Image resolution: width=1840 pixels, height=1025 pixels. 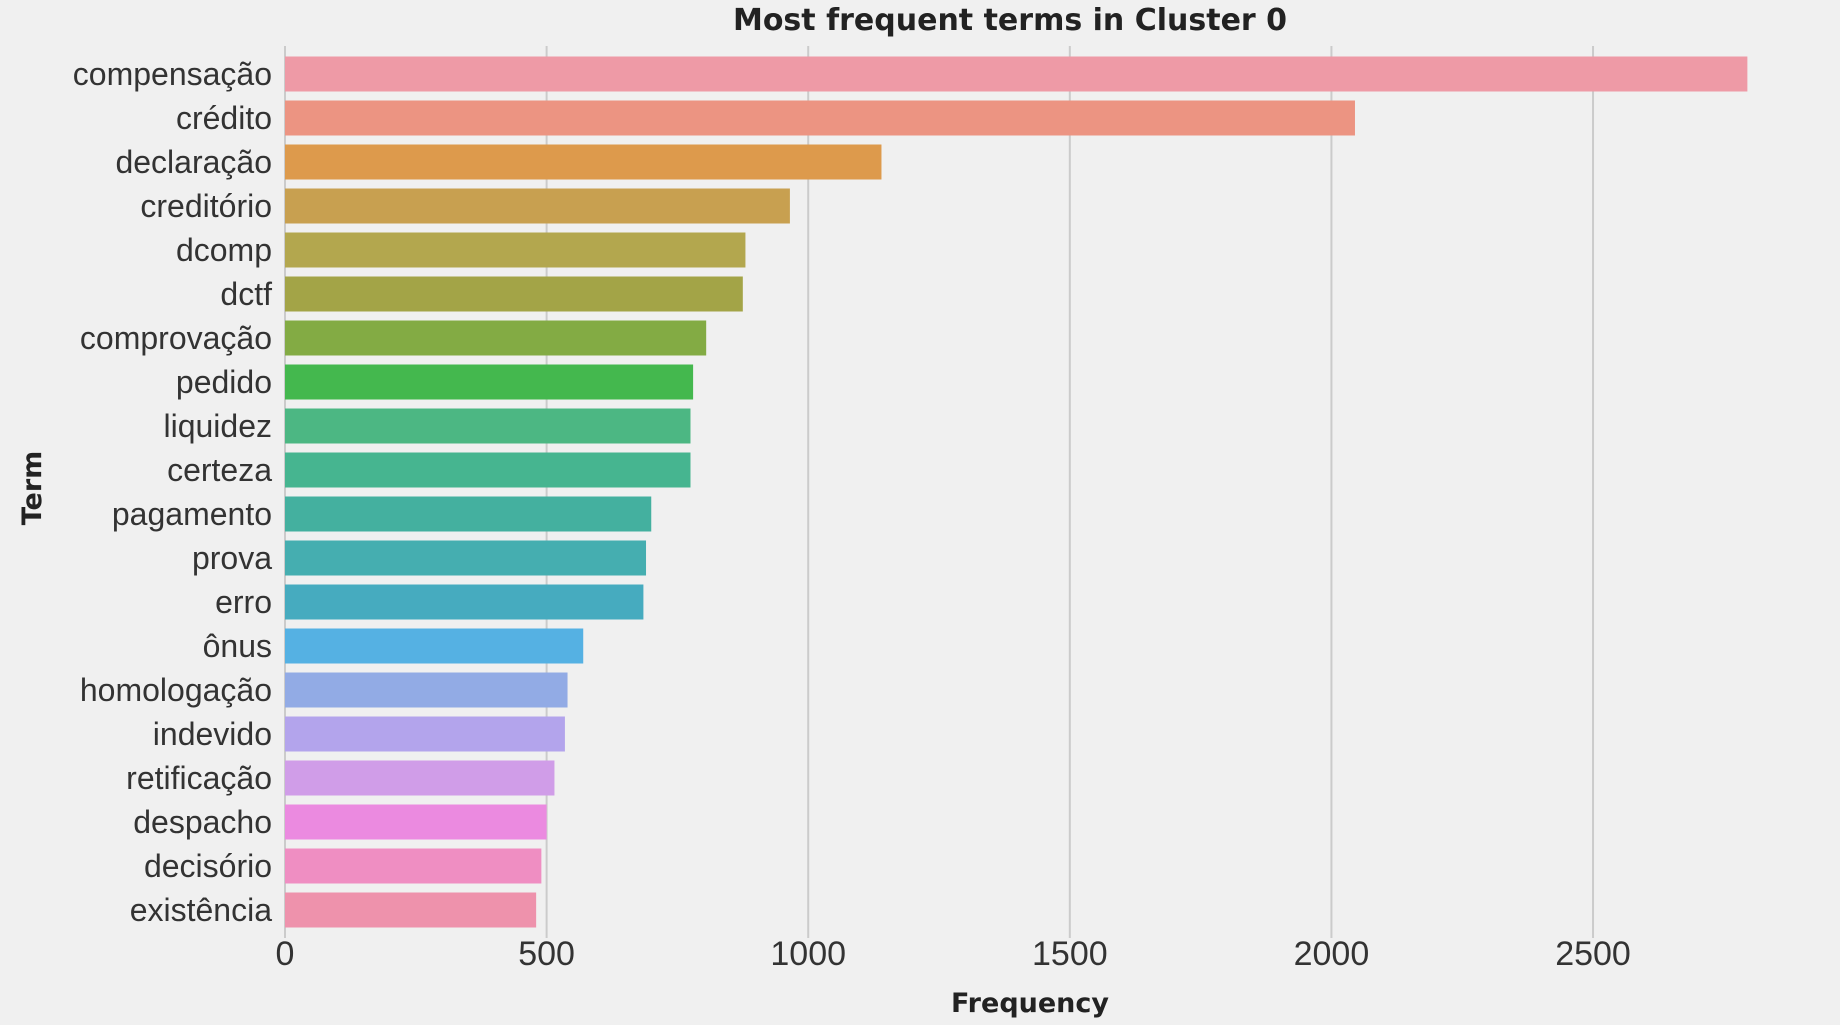 I want to click on category-label: pedido, so click(x=224, y=382).